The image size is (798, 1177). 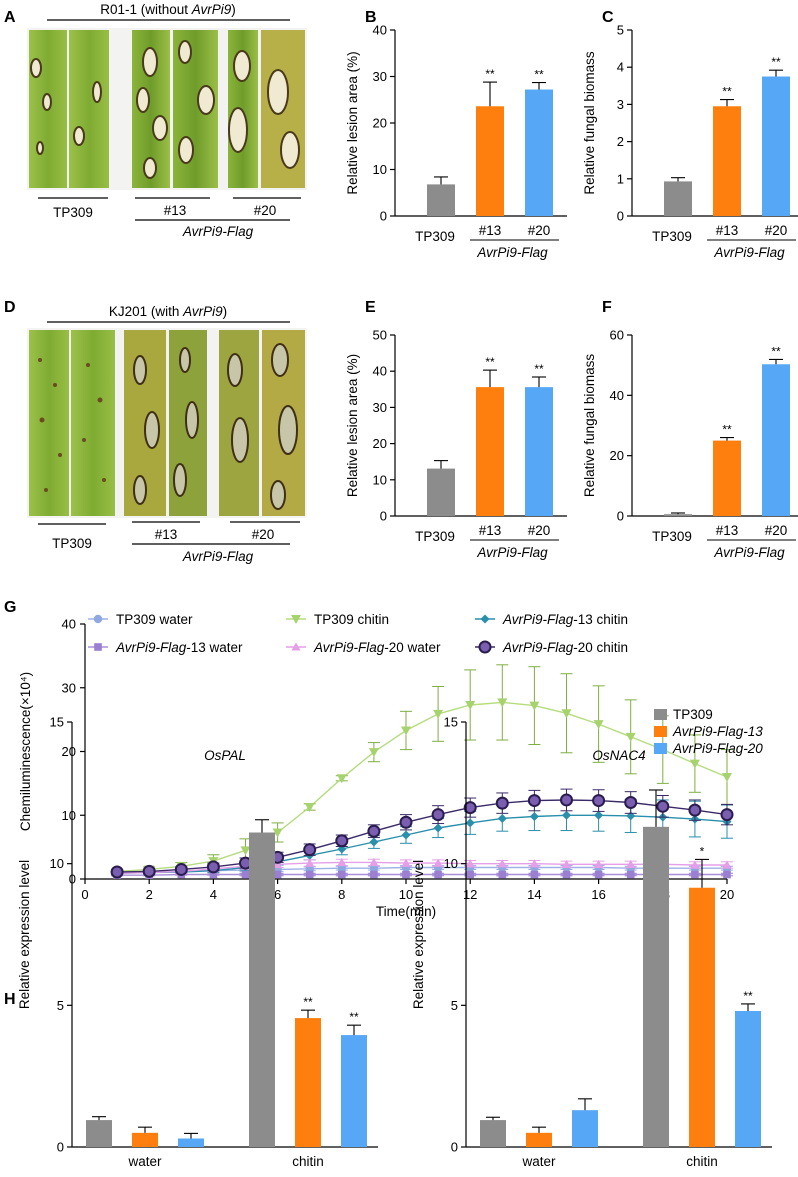 I want to click on bar-line13, so click(x=490, y=161).